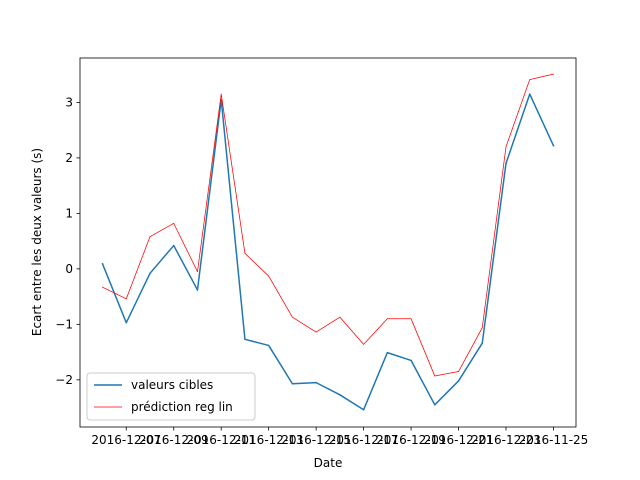  I want to click on y-tick-label: 3, so click(69, 102).